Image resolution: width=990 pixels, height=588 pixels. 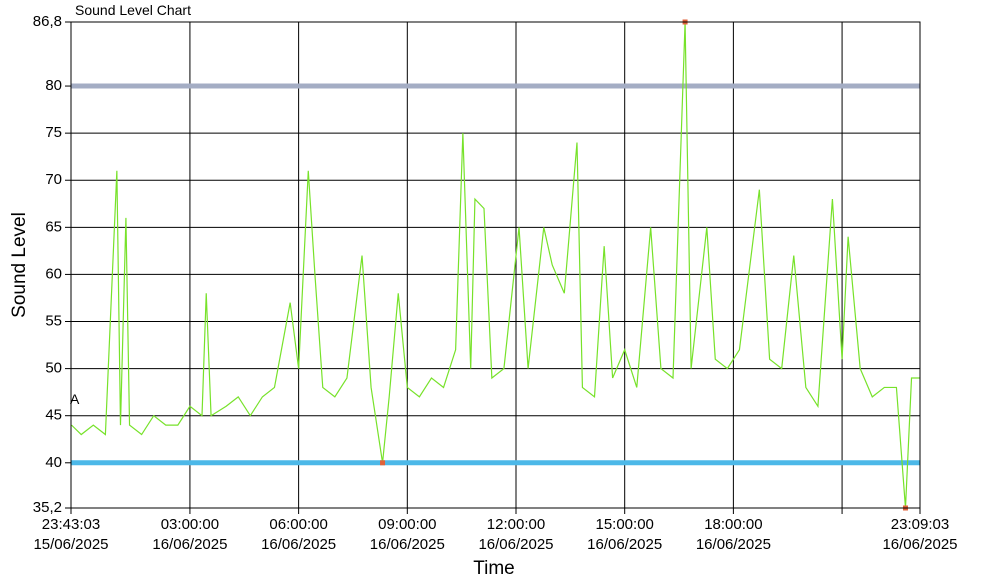 What do you see at coordinates (298, 524) in the screenshot?
I see `x-tick-label: 06:00:00` at bounding box center [298, 524].